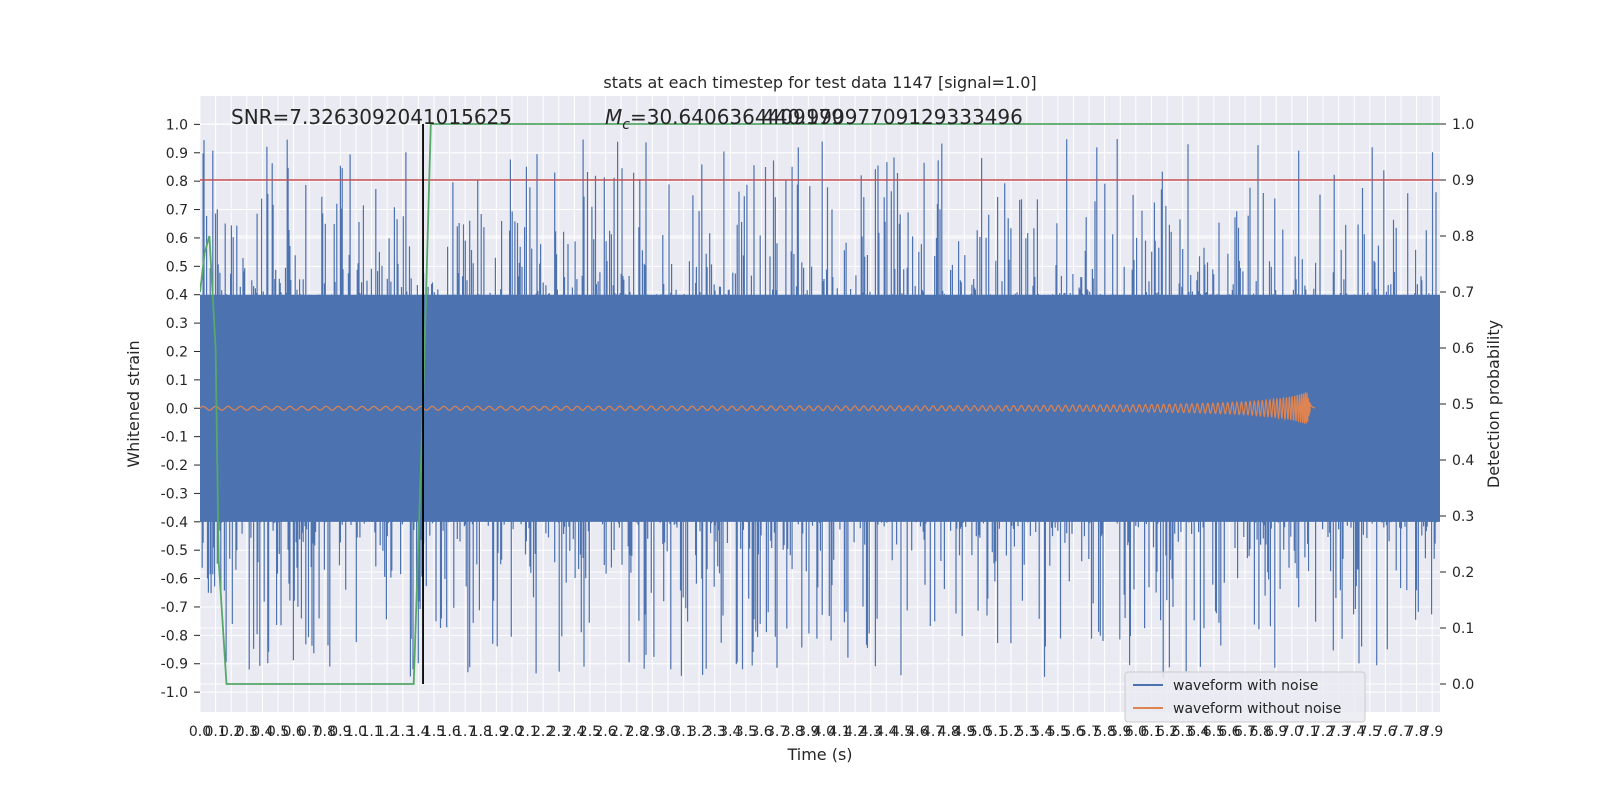  Describe the element at coordinates (174, 636) in the screenshot. I see `y-tick-label: -0.8` at that location.